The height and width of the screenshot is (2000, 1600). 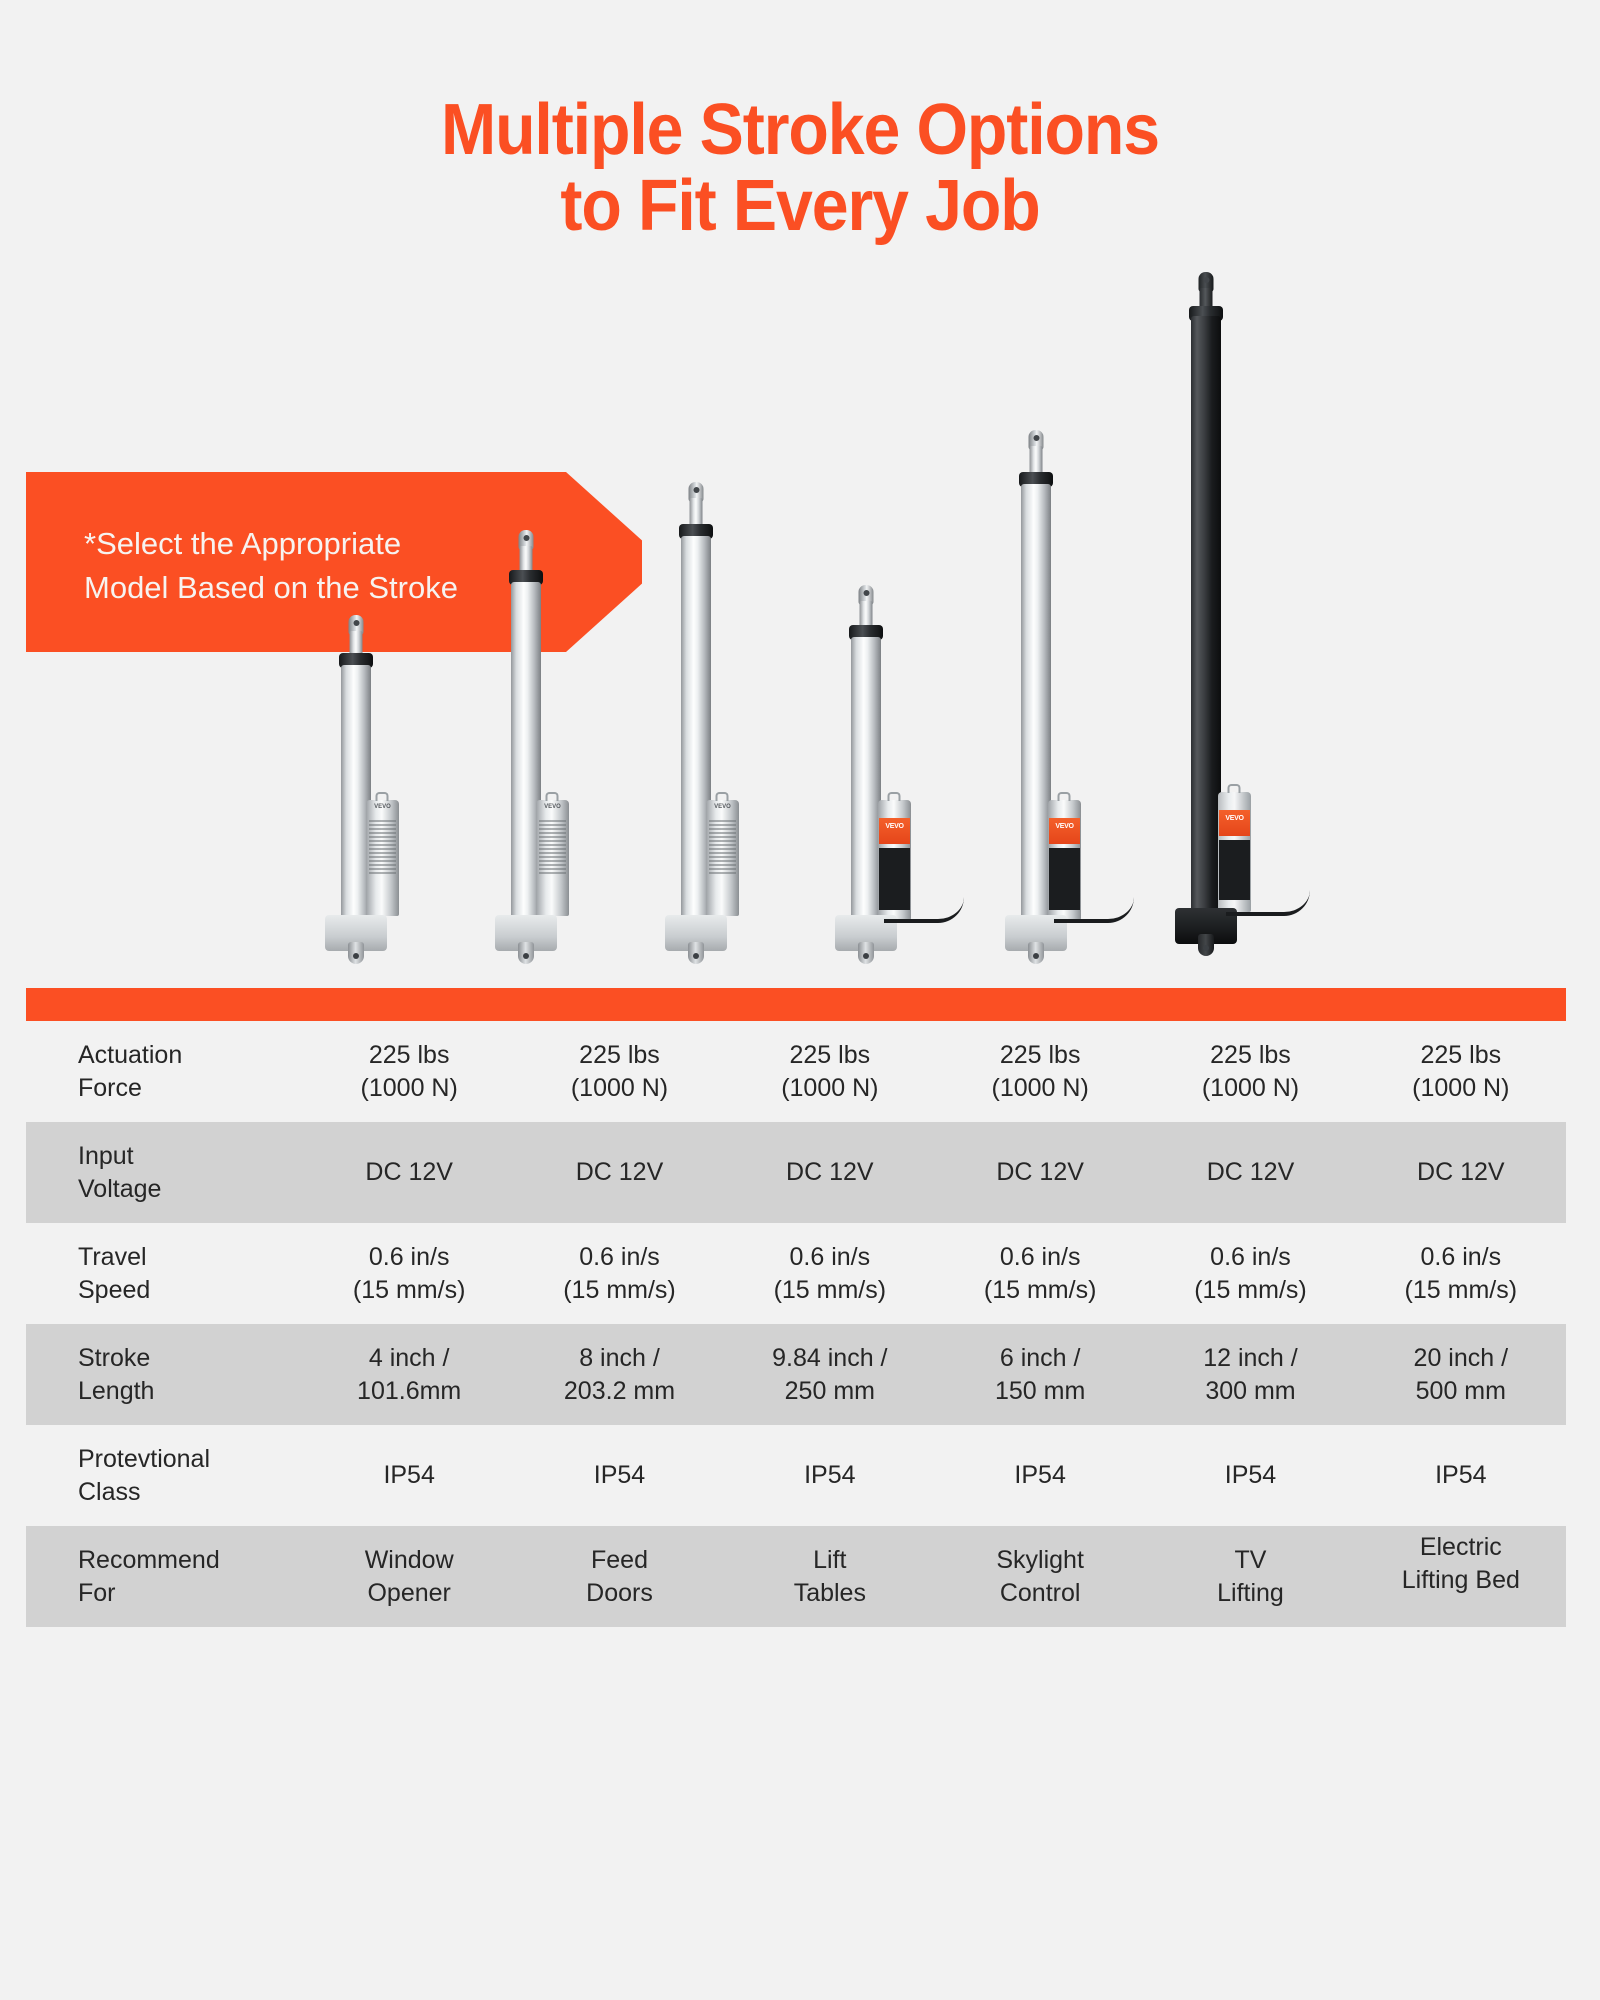 What do you see at coordinates (800, 130) in the screenshot?
I see `title-line-1: Multiple Stroke Options` at bounding box center [800, 130].